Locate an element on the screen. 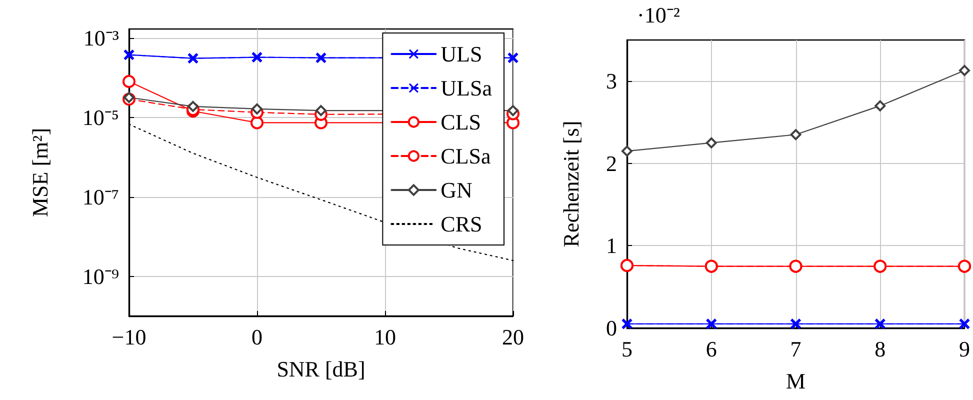 This screenshot has height=400, width=973. x-tick-label: 5 is located at coordinates (627, 349).